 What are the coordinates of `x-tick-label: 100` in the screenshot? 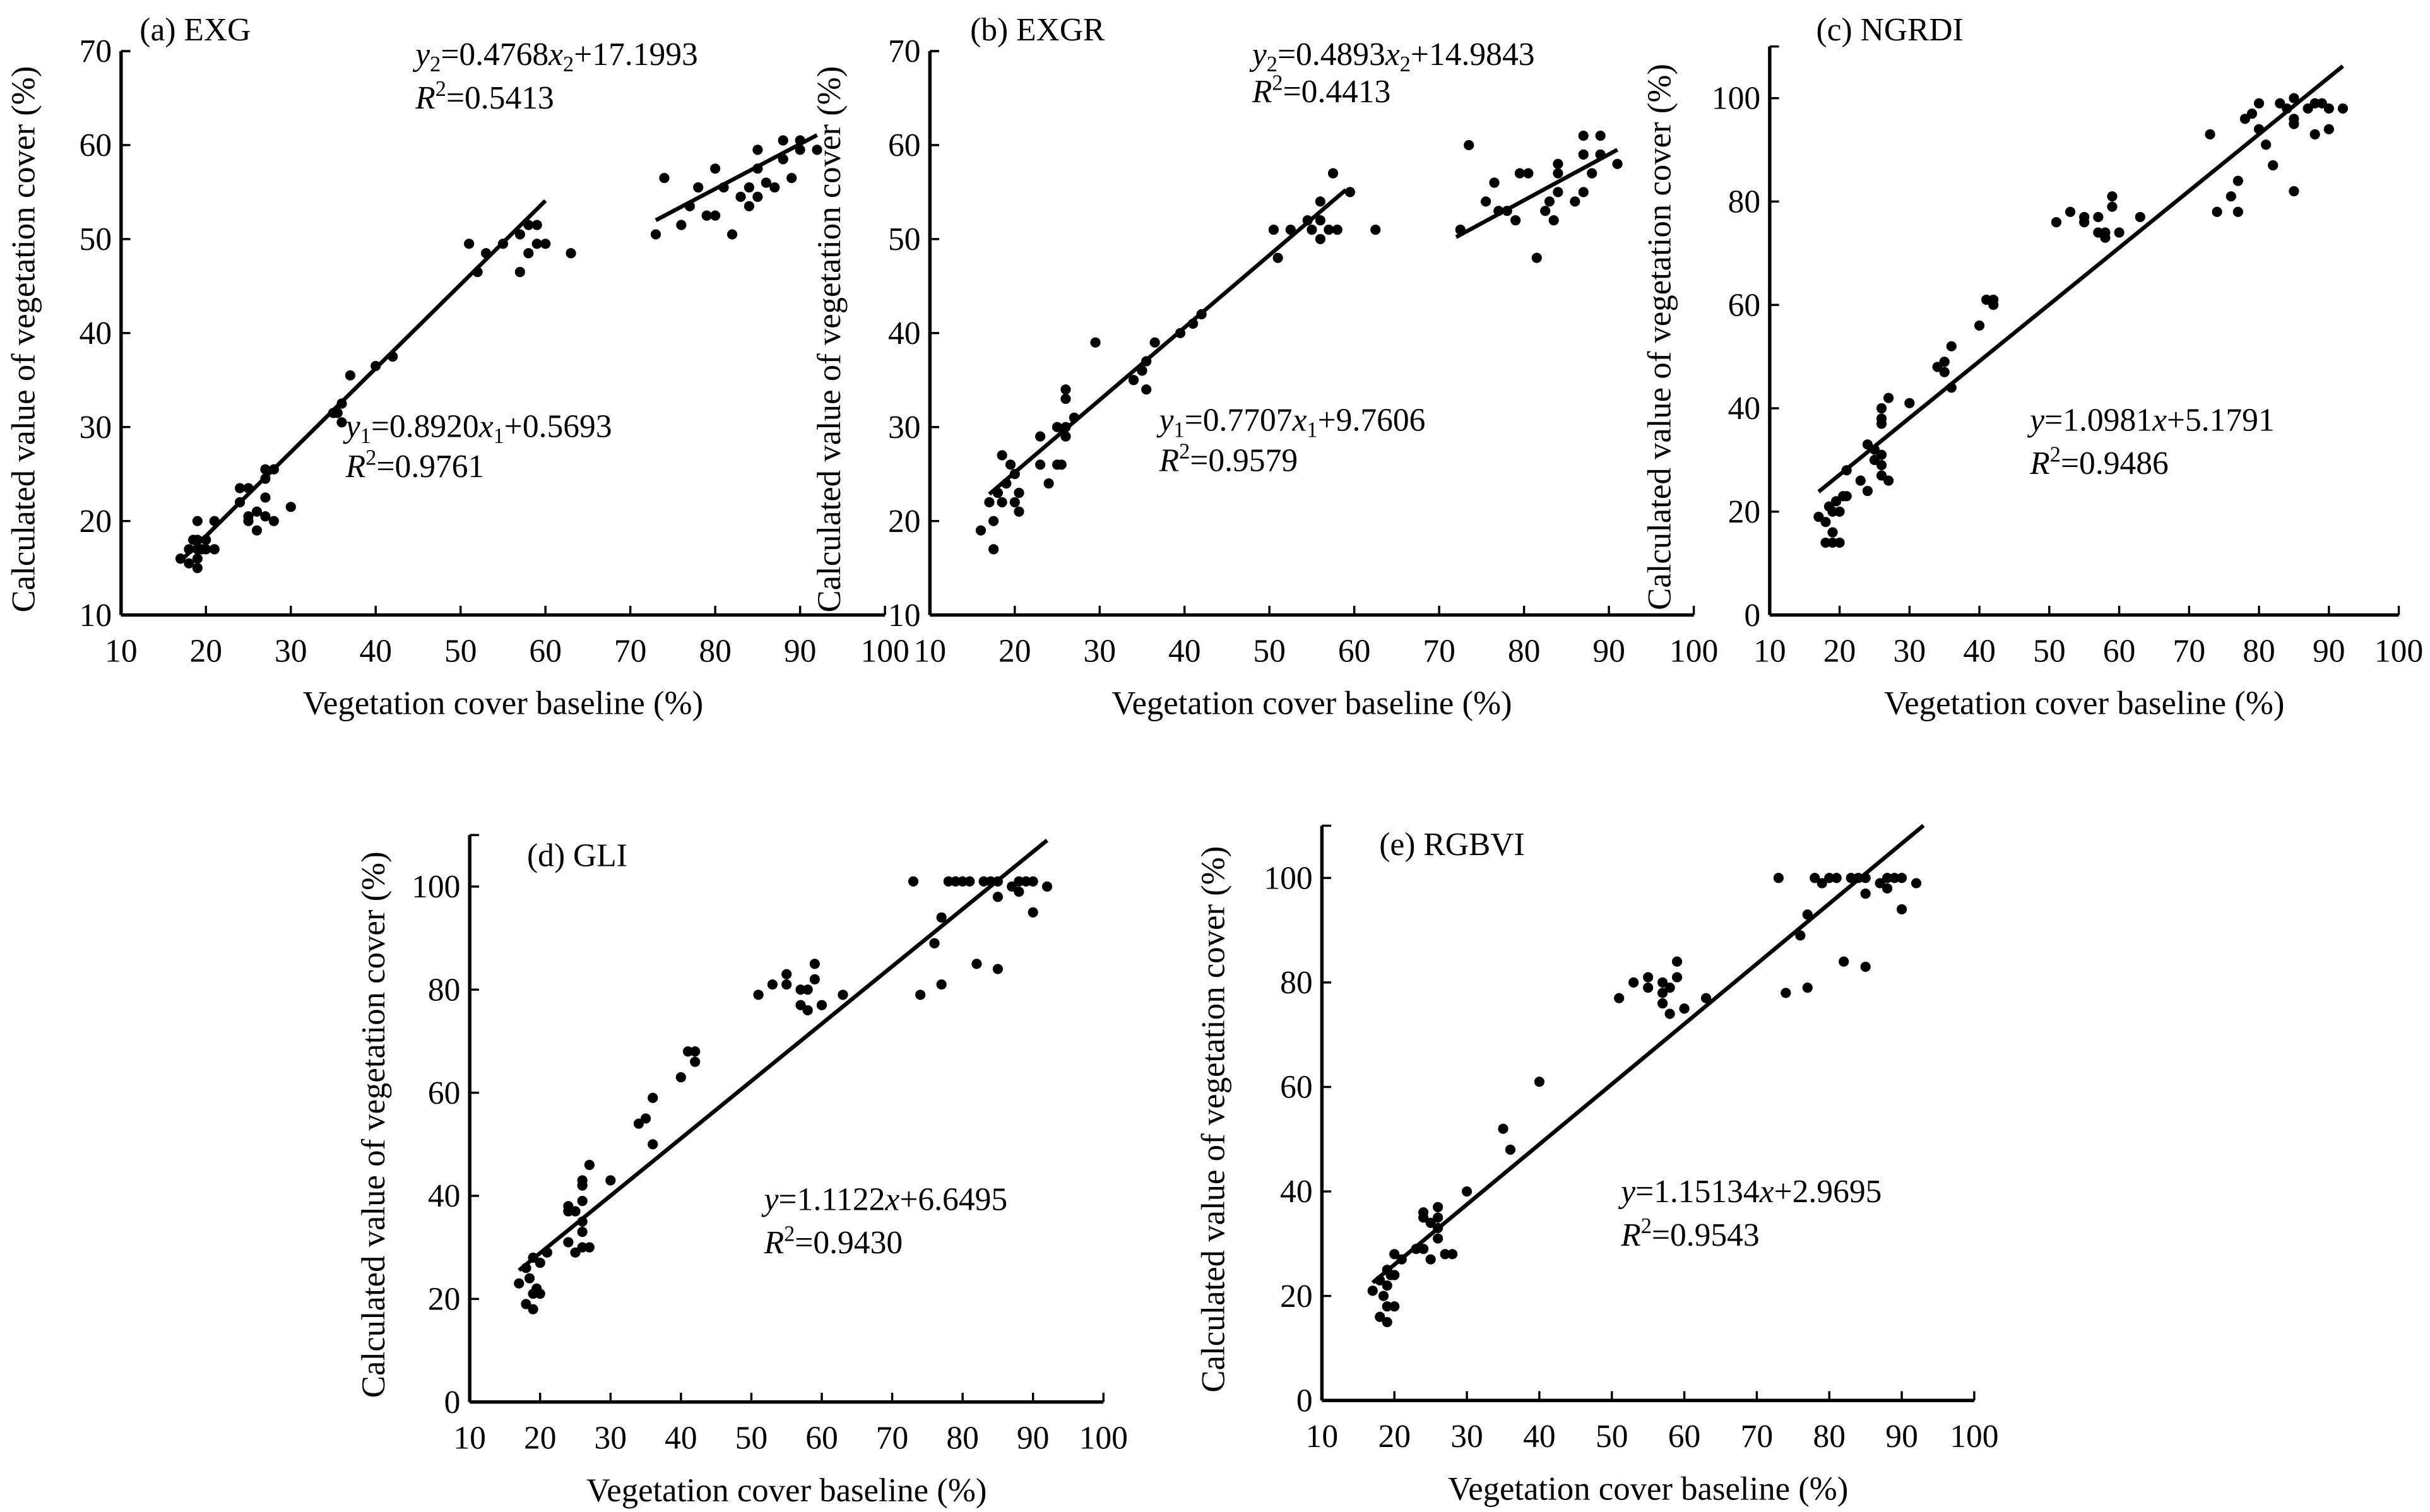 It's located at (1103, 1438).